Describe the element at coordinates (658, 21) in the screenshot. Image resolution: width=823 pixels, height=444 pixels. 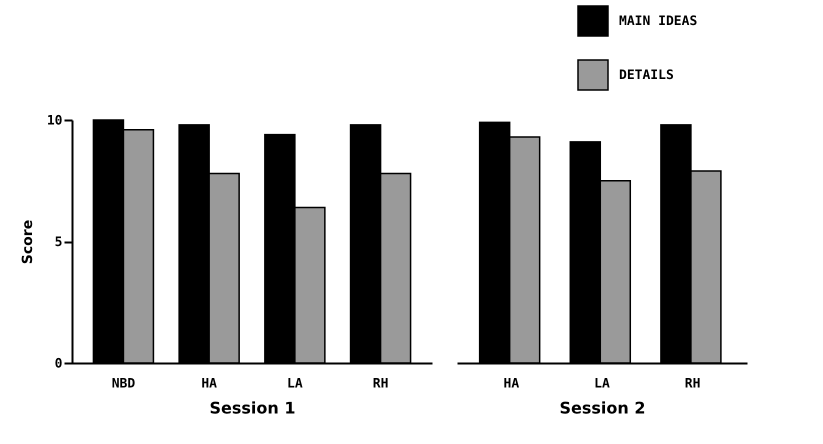
I see `legend-label: MAIN IDEAS` at that location.